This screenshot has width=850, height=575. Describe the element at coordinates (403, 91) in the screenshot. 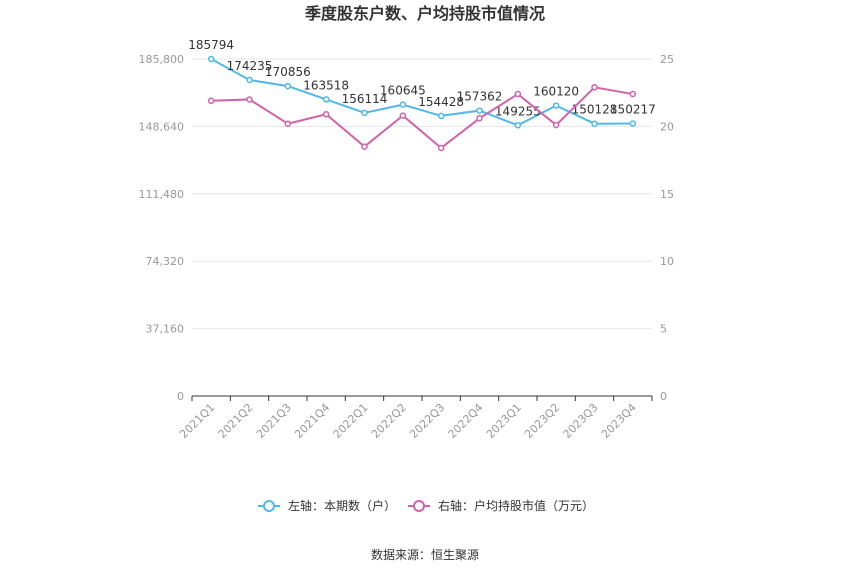

I see `data-label: 160645` at that location.